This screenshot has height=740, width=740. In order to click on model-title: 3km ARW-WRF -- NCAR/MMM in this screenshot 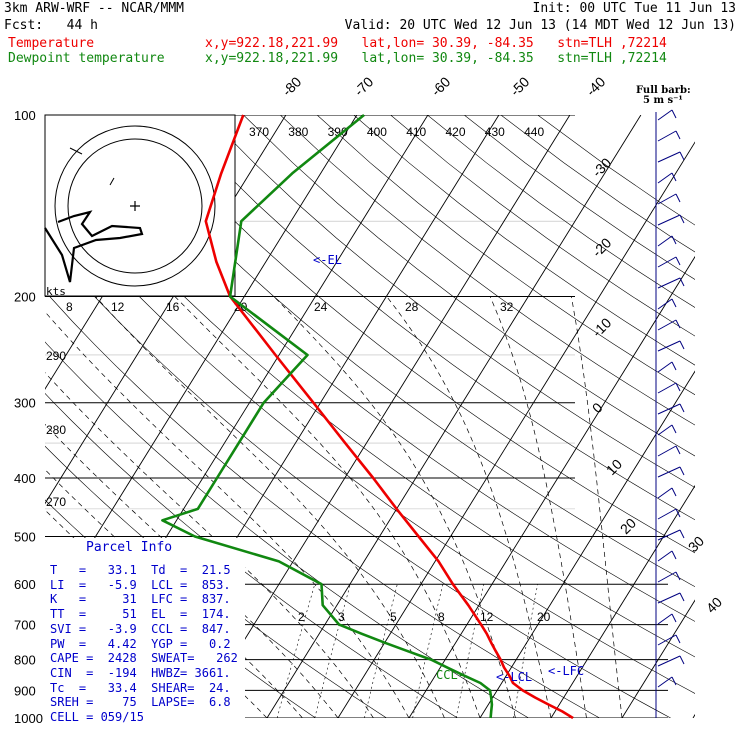, I will do `click(94, 8)`.